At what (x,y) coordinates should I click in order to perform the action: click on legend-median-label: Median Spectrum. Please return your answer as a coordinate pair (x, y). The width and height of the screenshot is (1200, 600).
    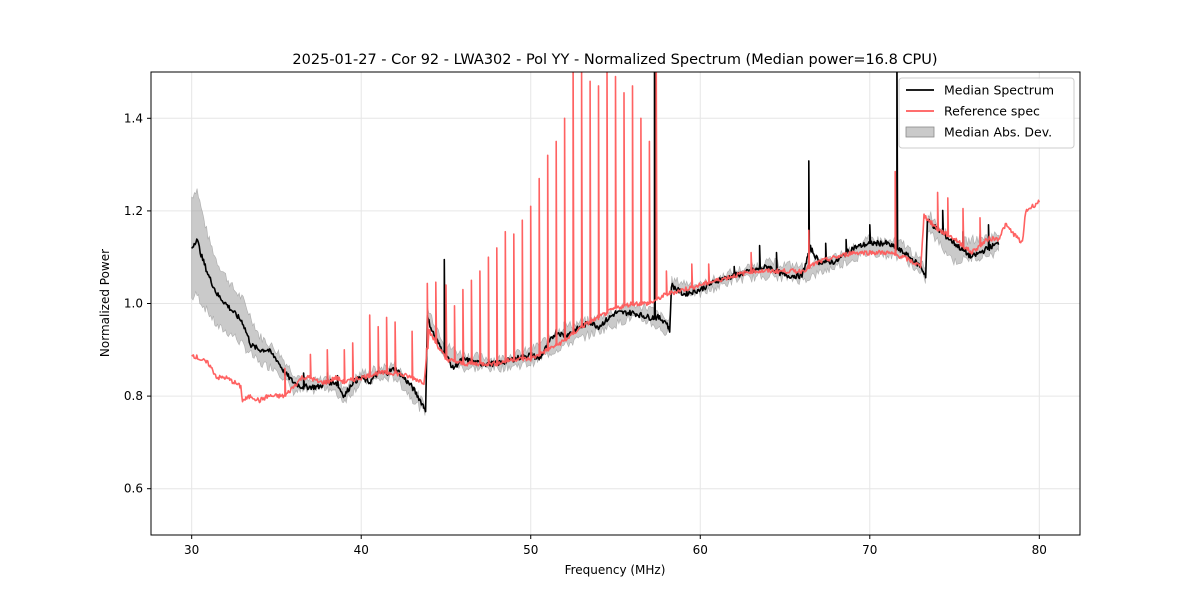
    Looking at the image, I should click on (999, 90).